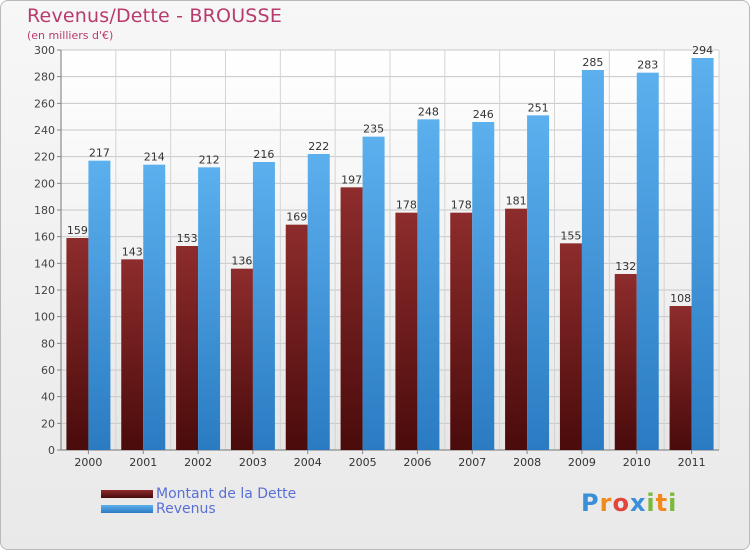 The width and height of the screenshot is (750, 550). What do you see at coordinates (88, 462) in the screenshot?
I see `x-tick-label: 2000` at bounding box center [88, 462].